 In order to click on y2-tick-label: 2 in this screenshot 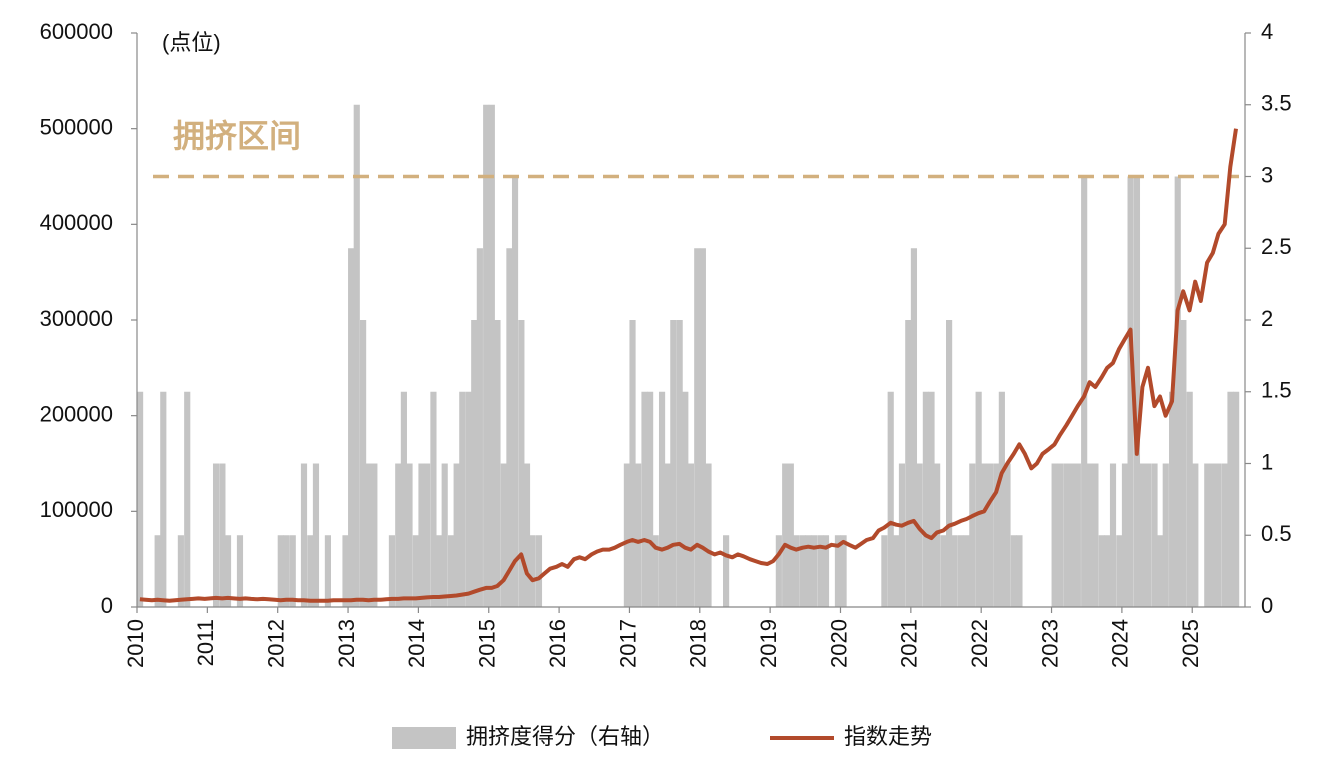, I will do `click(1267, 318)`.